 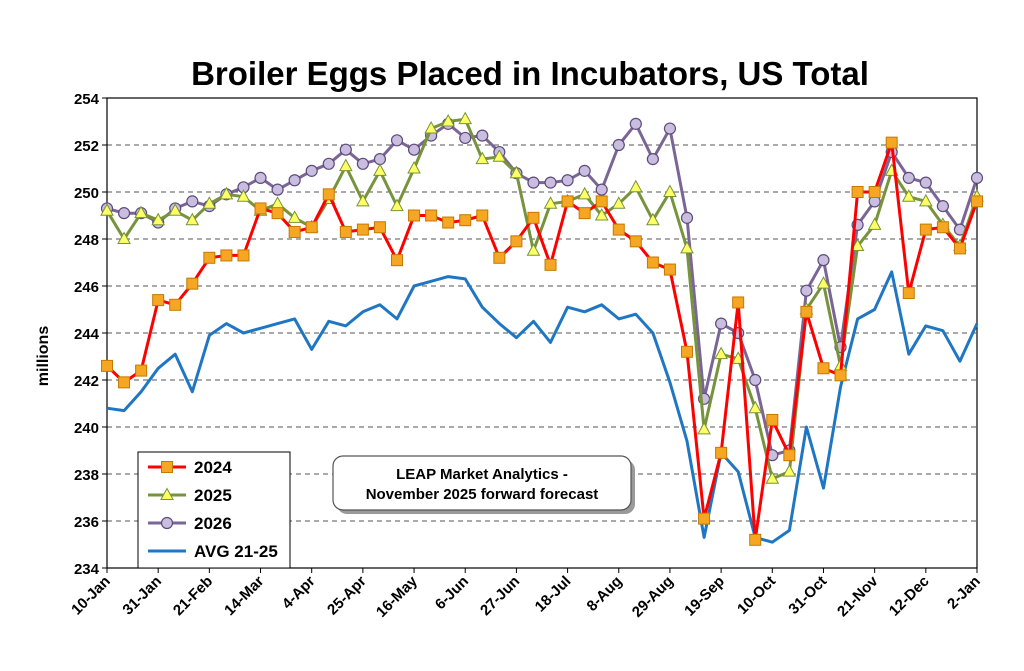 I want to click on legend-label: 2026, so click(x=213, y=523).